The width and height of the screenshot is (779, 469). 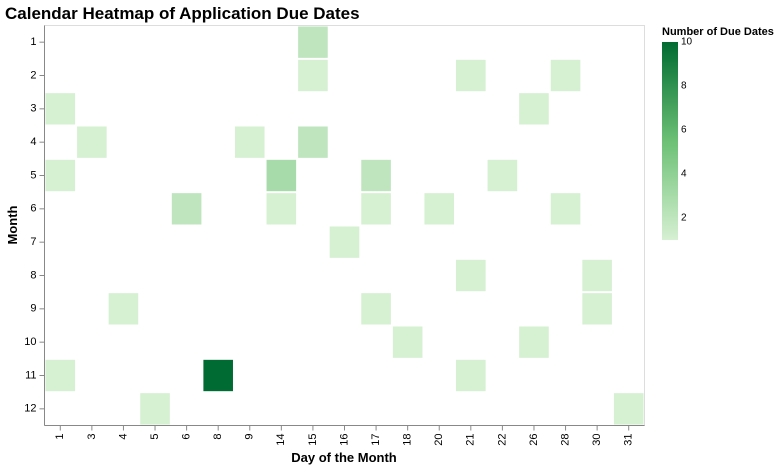 What do you see at coordinates (123, 437) in the screenshot?
I see `x-tick-label: 4` at bounding box center [123, 437].